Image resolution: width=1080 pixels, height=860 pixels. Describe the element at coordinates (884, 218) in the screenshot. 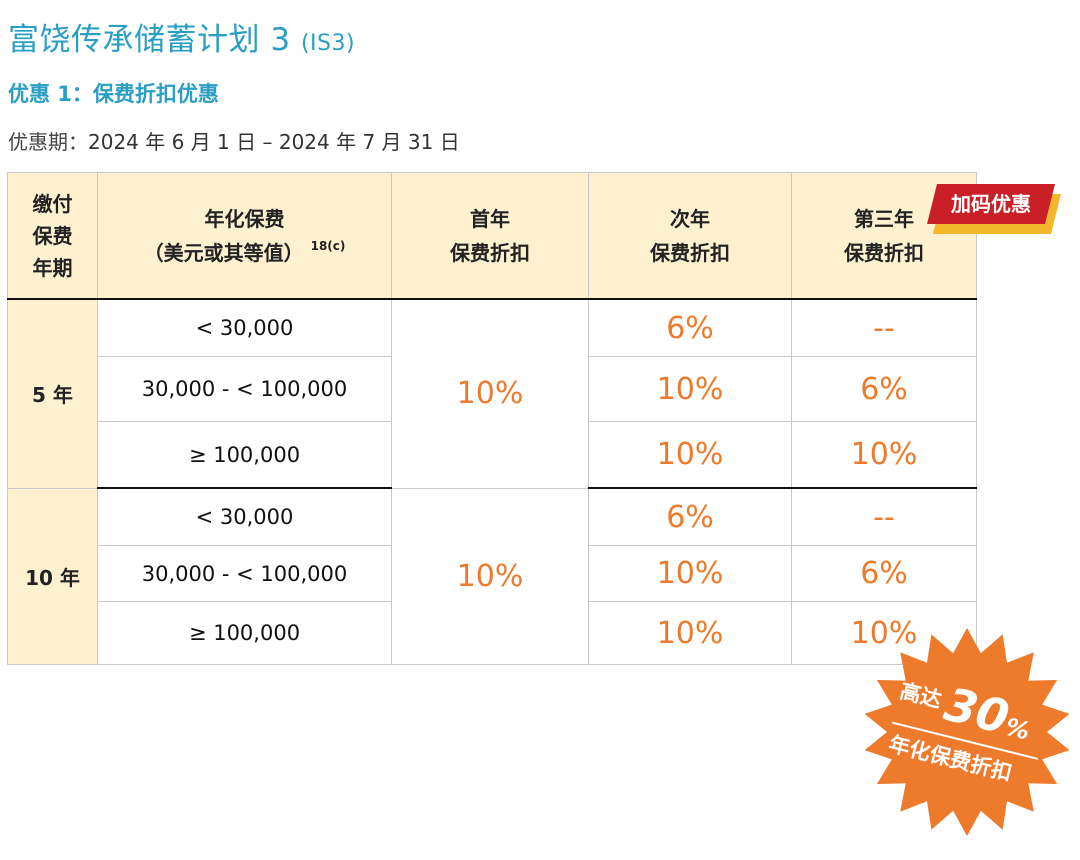

I see `header-year3-line1: 第三年` at that location.